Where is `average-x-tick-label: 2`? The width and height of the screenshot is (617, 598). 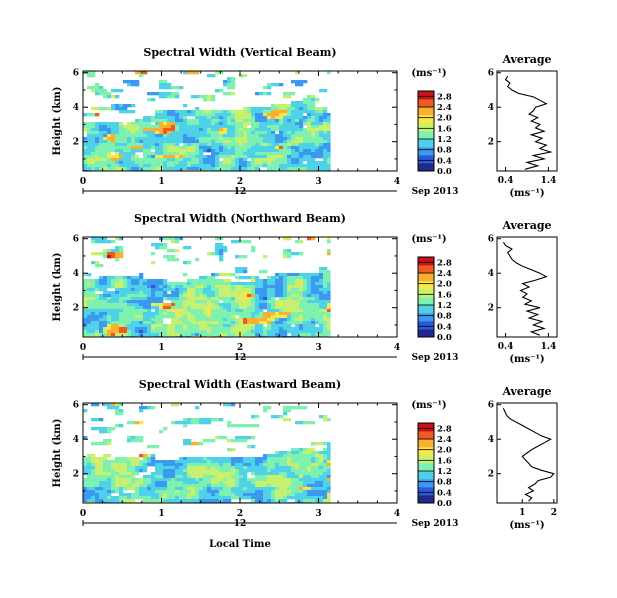 average-x-tick-label: 2 is located at coordinates (554, 513).